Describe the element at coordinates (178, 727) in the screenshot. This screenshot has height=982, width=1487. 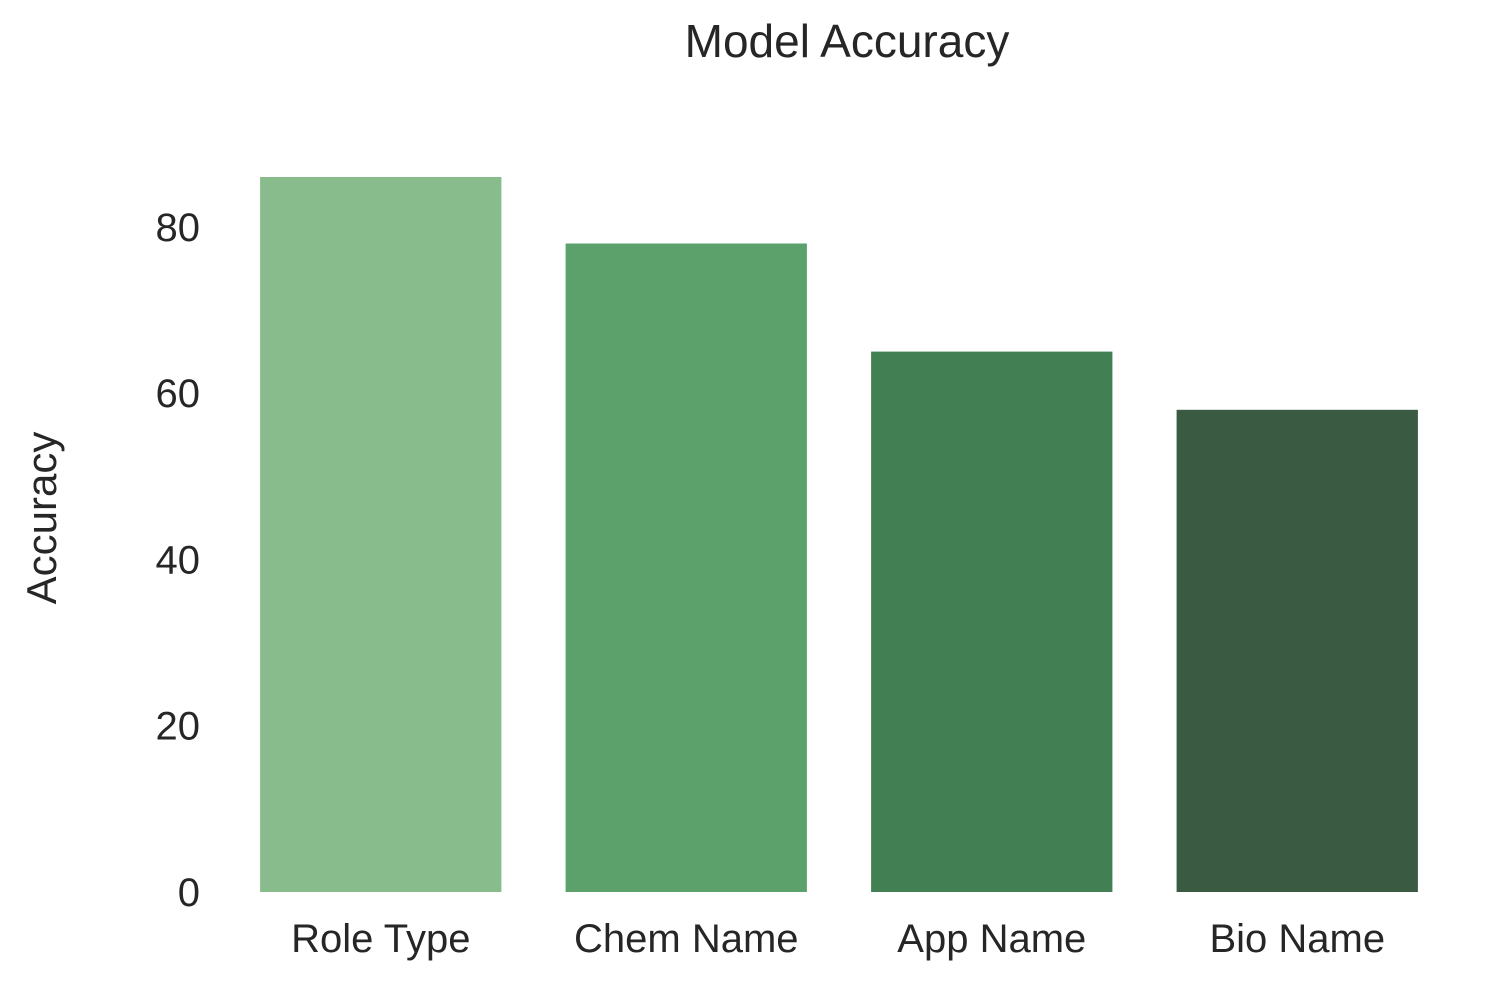
I see `y-tick-label: 20` at that location.